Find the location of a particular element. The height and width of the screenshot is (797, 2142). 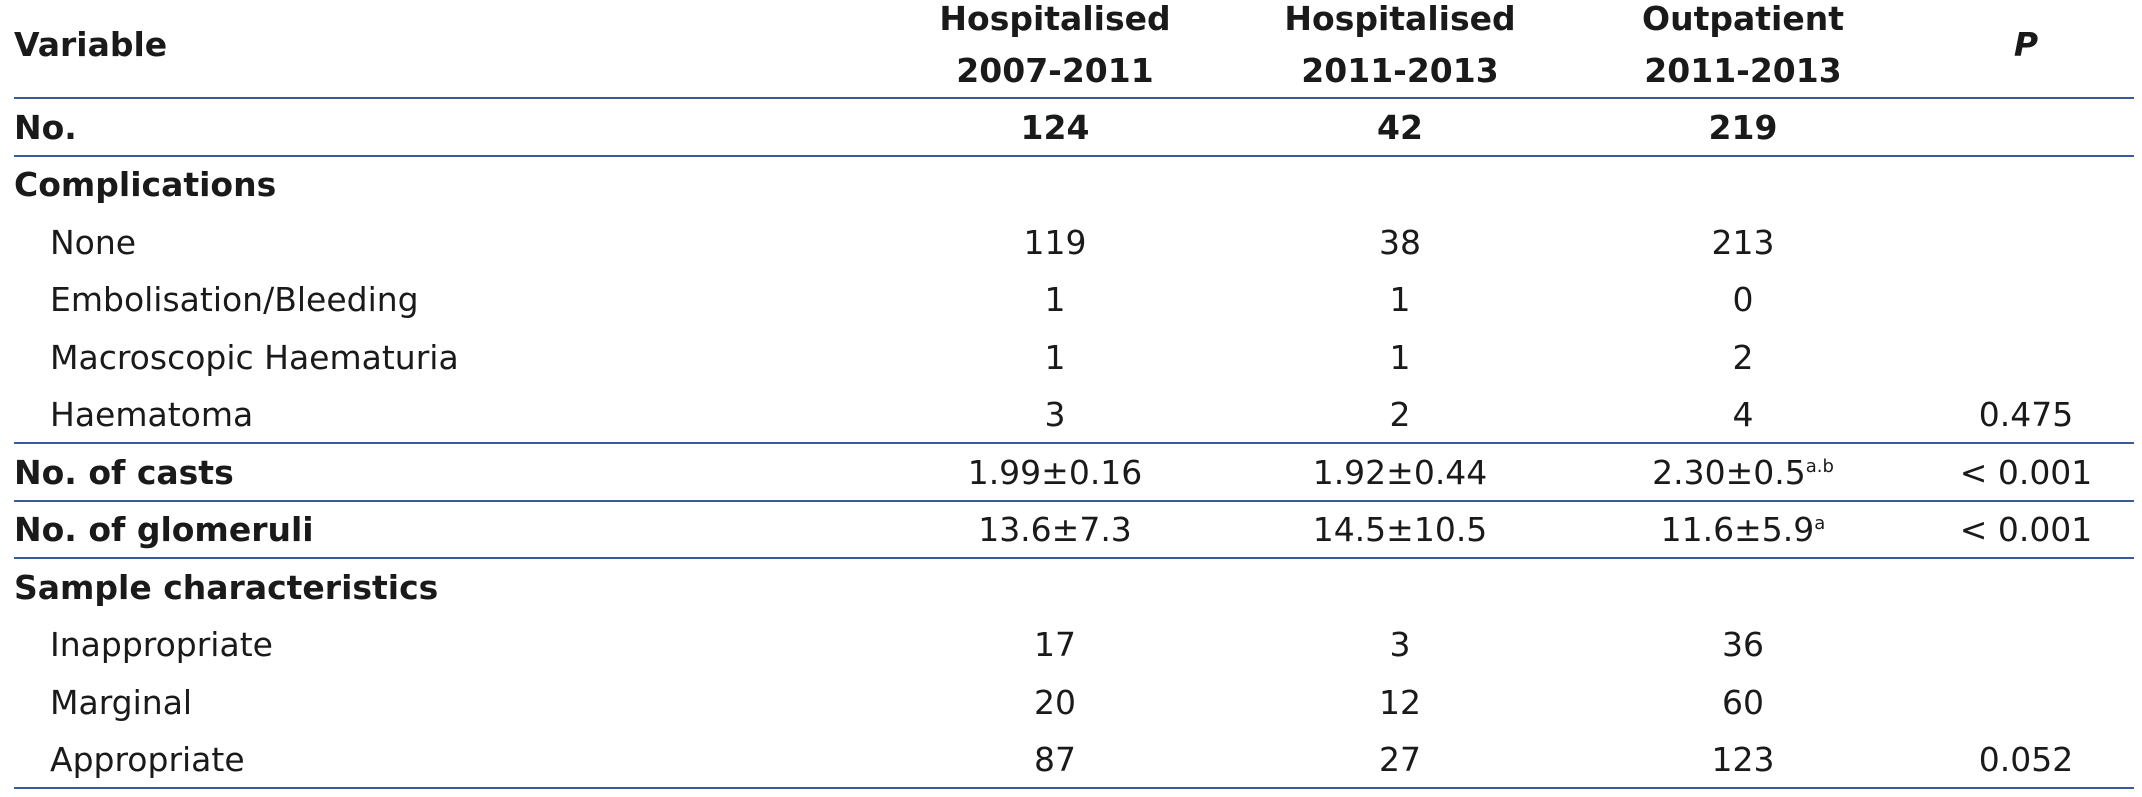

table-cell: 219 is located at coordinates (1743, 127).